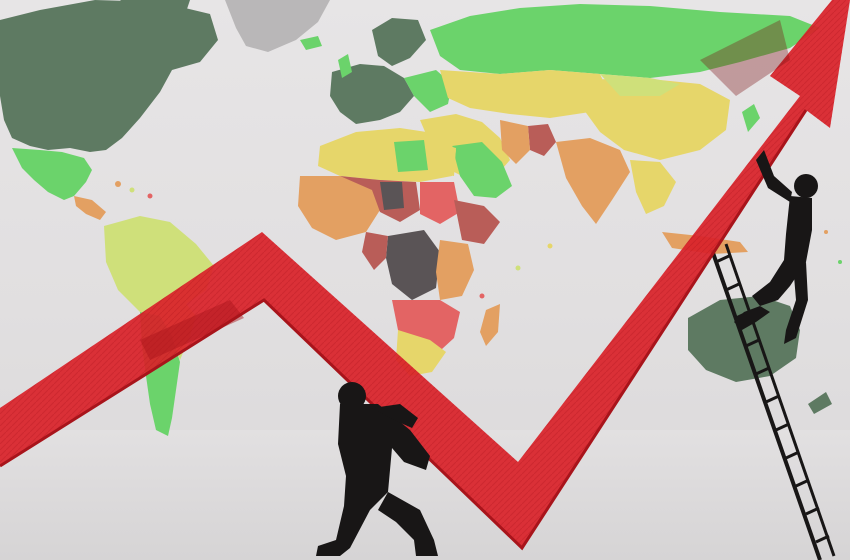 Image resolution: width=850 pixels, height=560 pixels. I want to click on map-chad, so click(392, 196).